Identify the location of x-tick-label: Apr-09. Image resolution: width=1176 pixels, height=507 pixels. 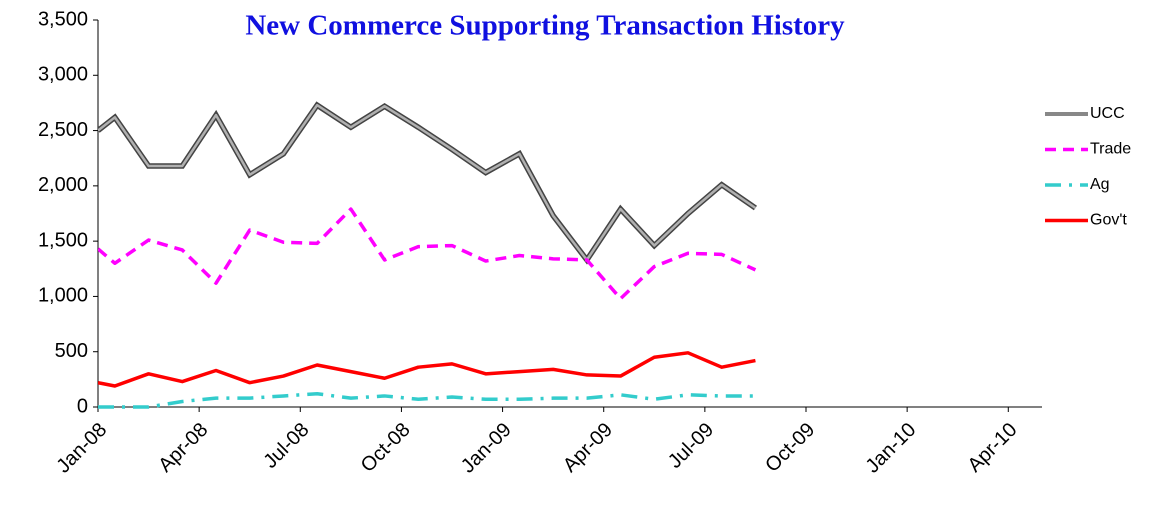
(588, 448).